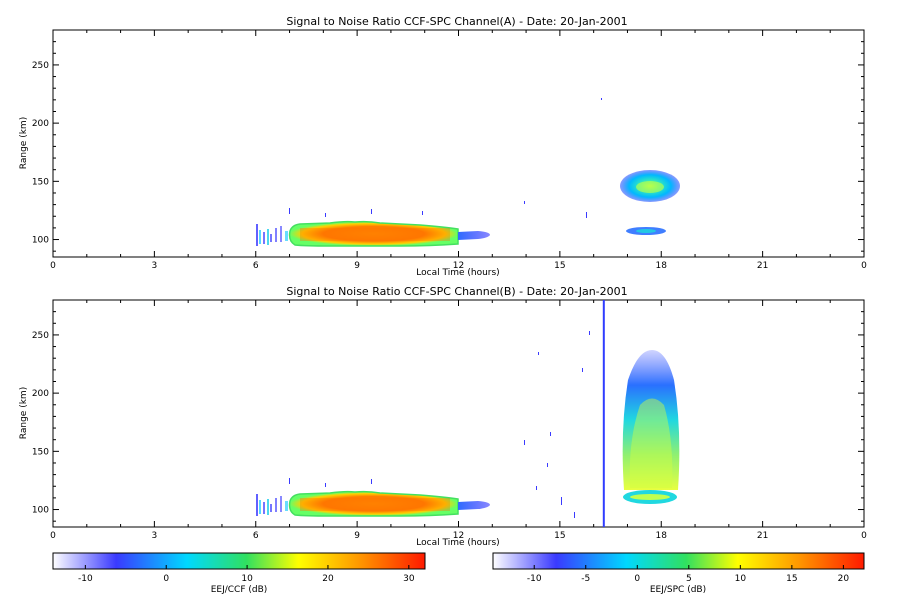 The image size is (900, 600). Describe the element at coordinates (585, 579) in the screenshot. I see `colorbar-tick-label: -5` at that location.